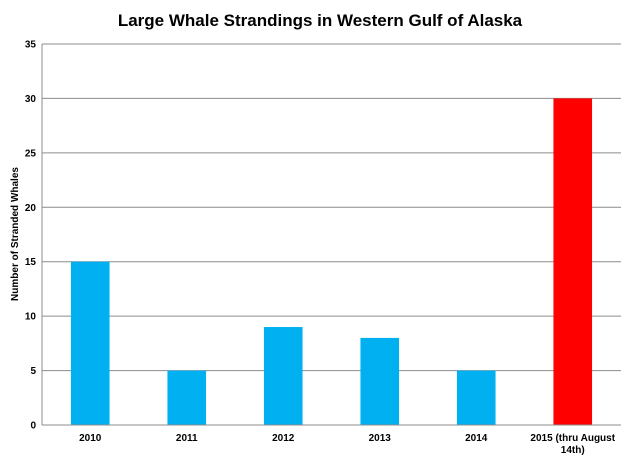  What do you see at coordinates (31, 317) in the screenshot?
I see `y-tick-label: 10` at bounding box center [31, 317].